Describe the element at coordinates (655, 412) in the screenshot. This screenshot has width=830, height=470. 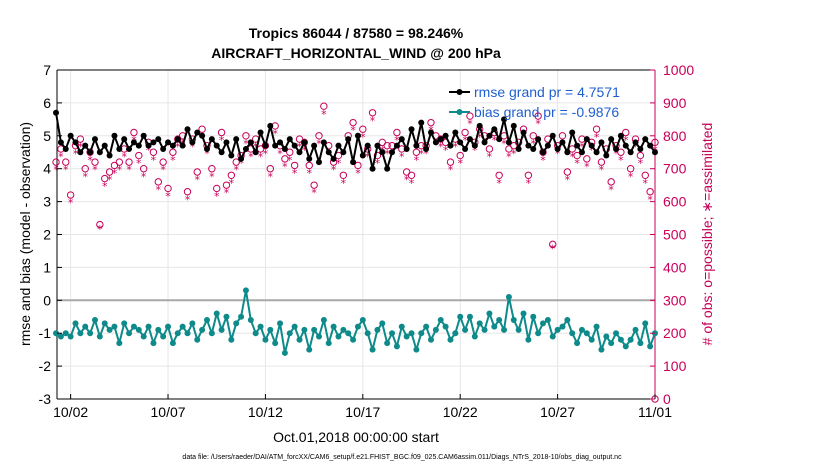
I see `x-tick-label: 11/01` at that location.